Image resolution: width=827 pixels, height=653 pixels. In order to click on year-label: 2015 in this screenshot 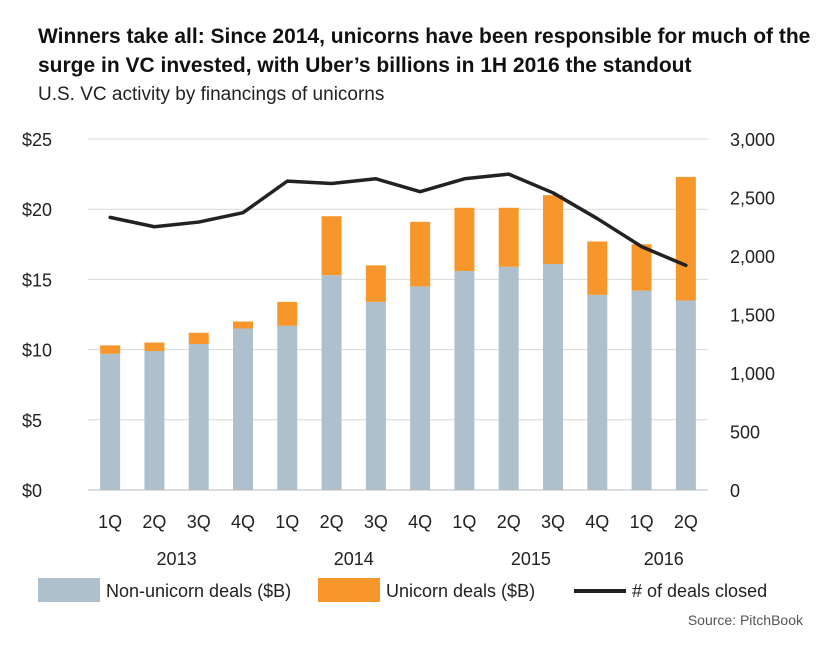, I will do `click(531, 559)`.